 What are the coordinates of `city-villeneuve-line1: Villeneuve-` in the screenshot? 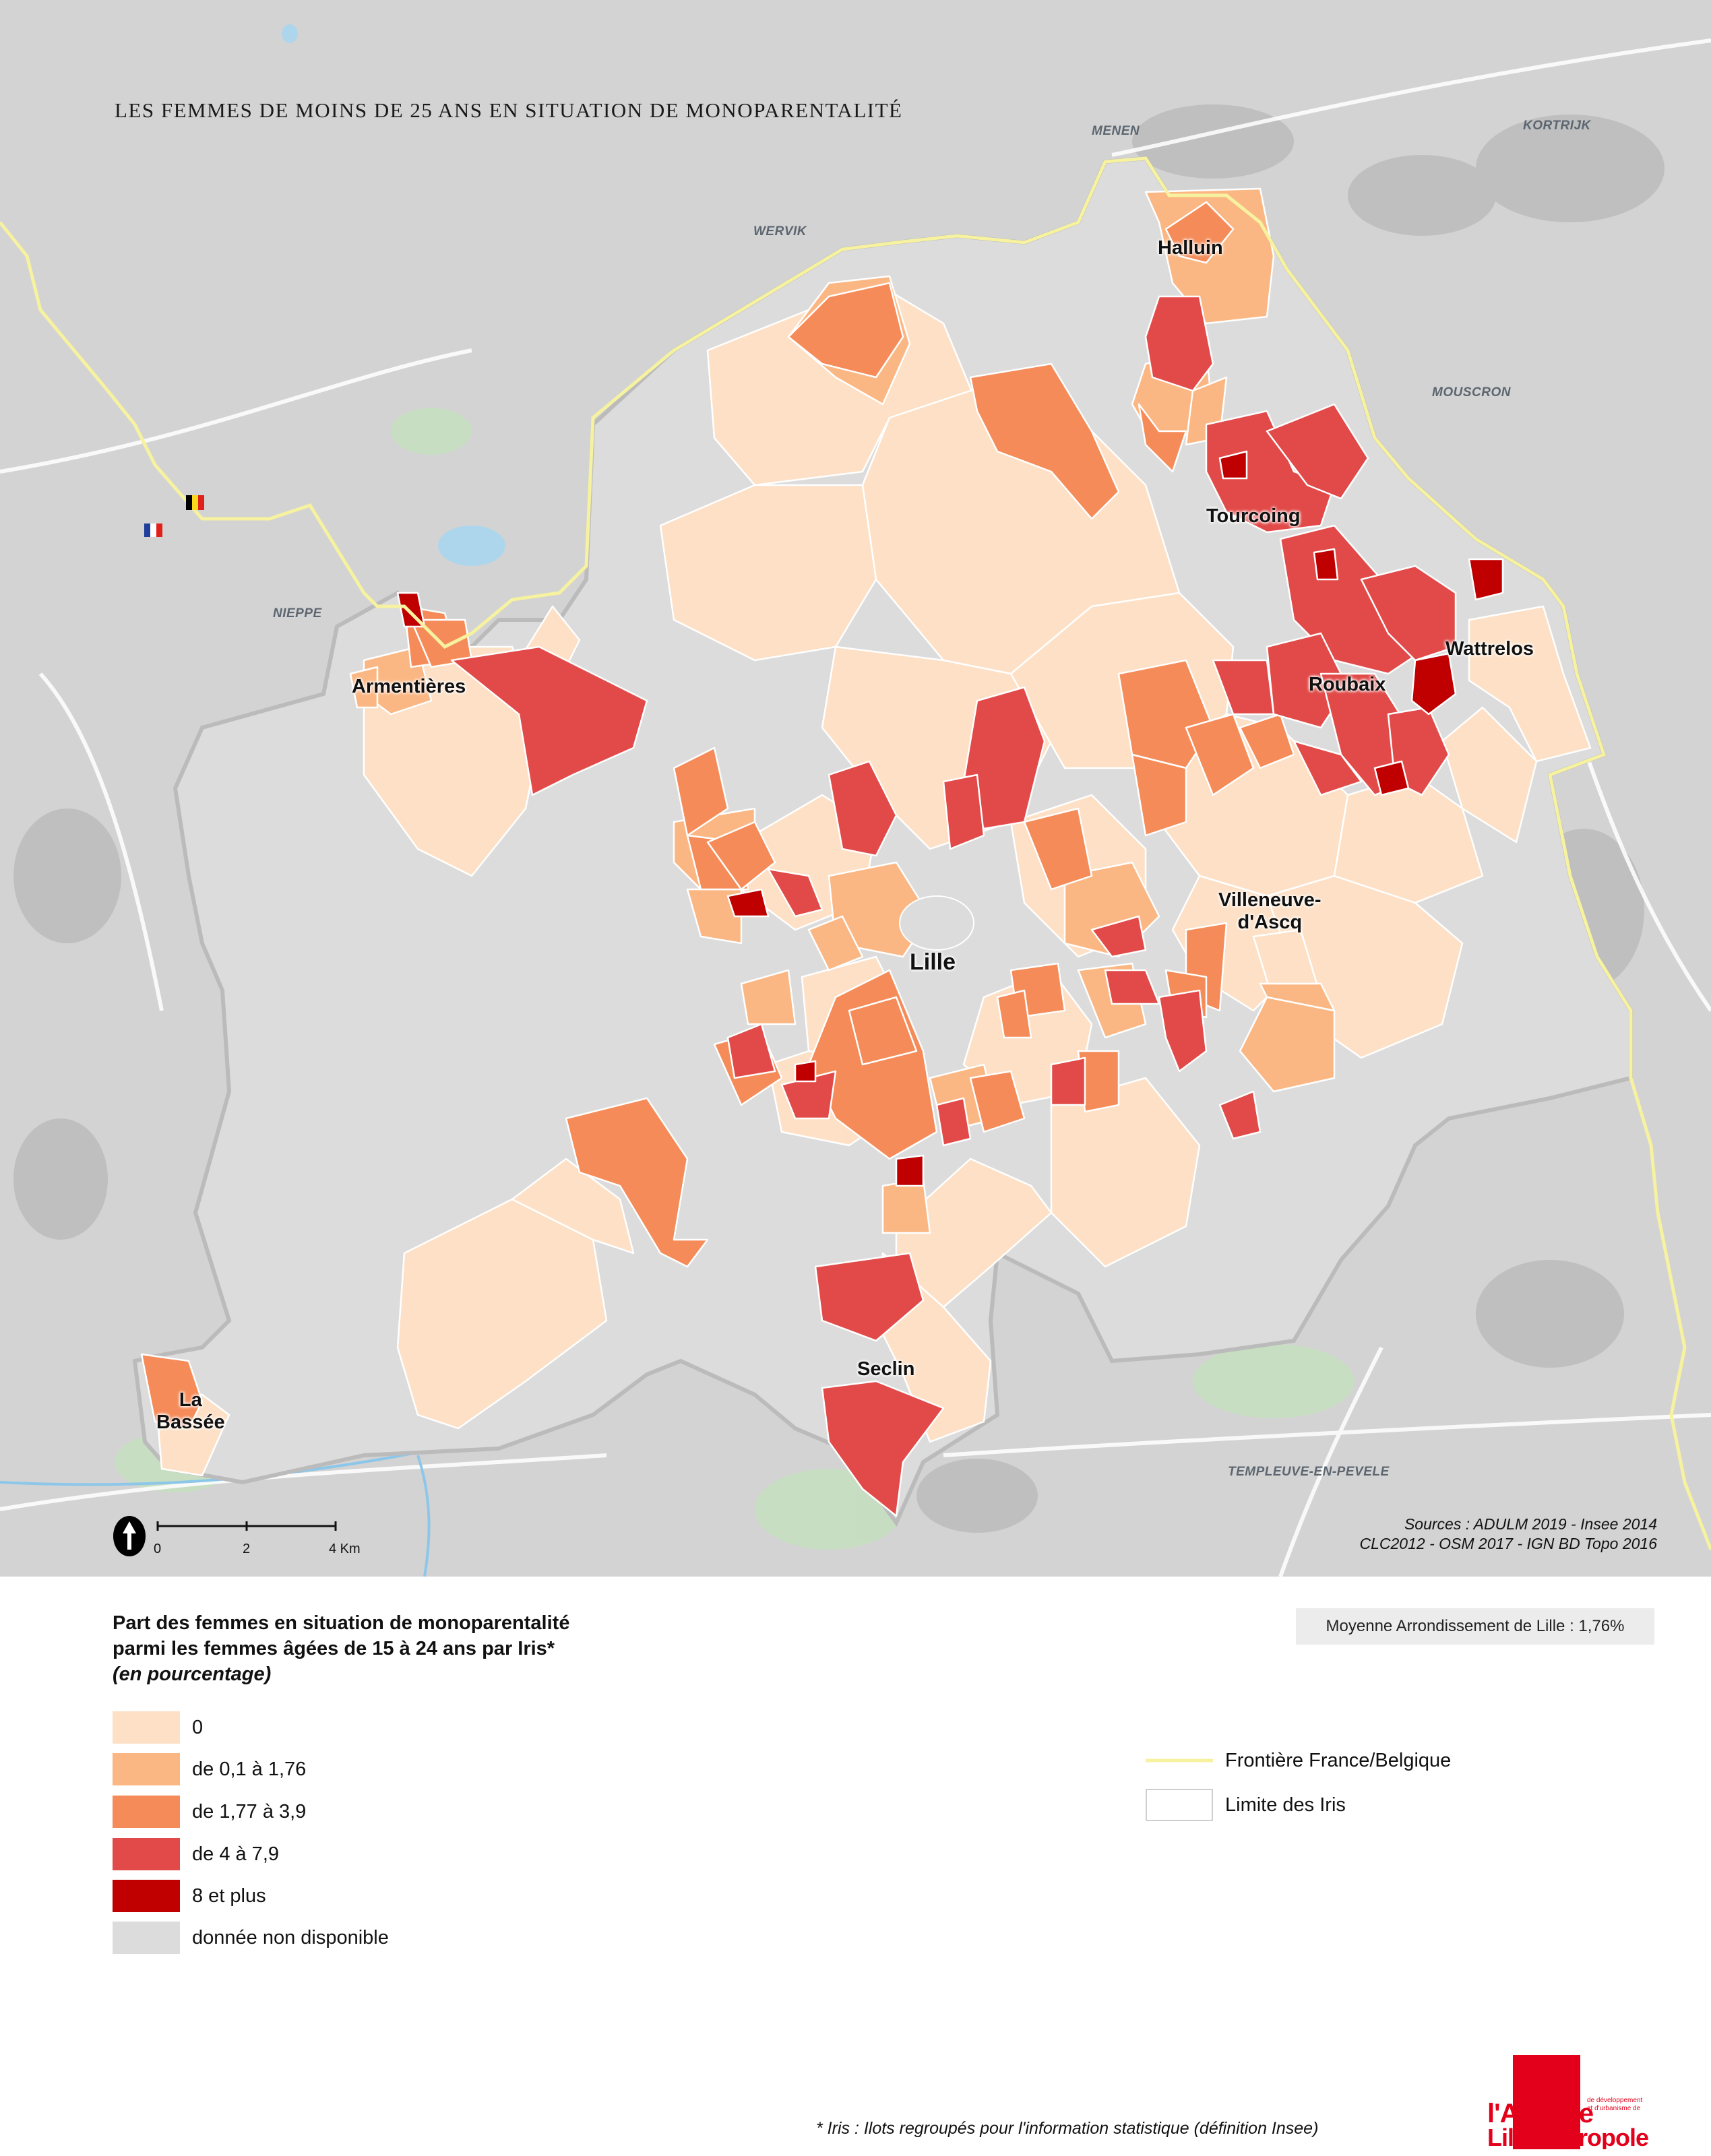 It's located at (1269, 900).